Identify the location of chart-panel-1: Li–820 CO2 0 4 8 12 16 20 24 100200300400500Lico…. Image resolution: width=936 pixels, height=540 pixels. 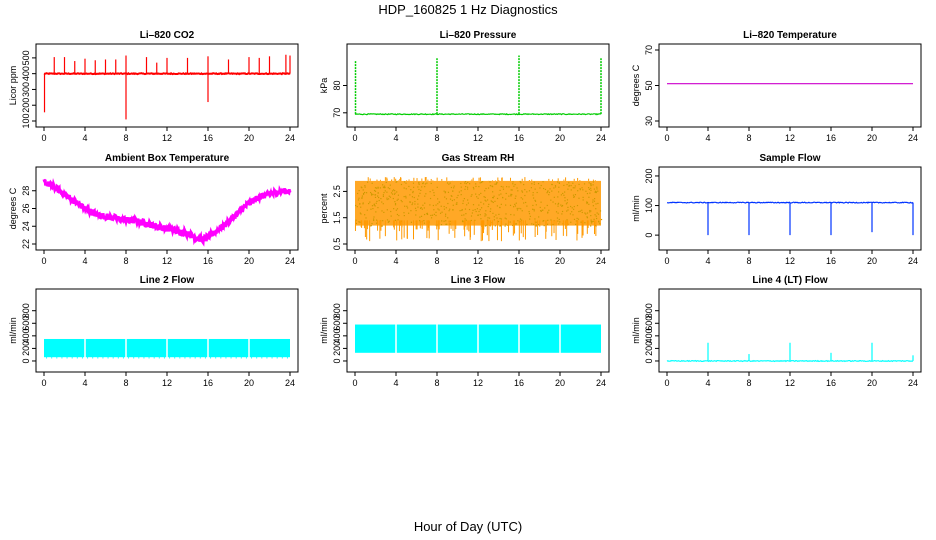
(153, 86).